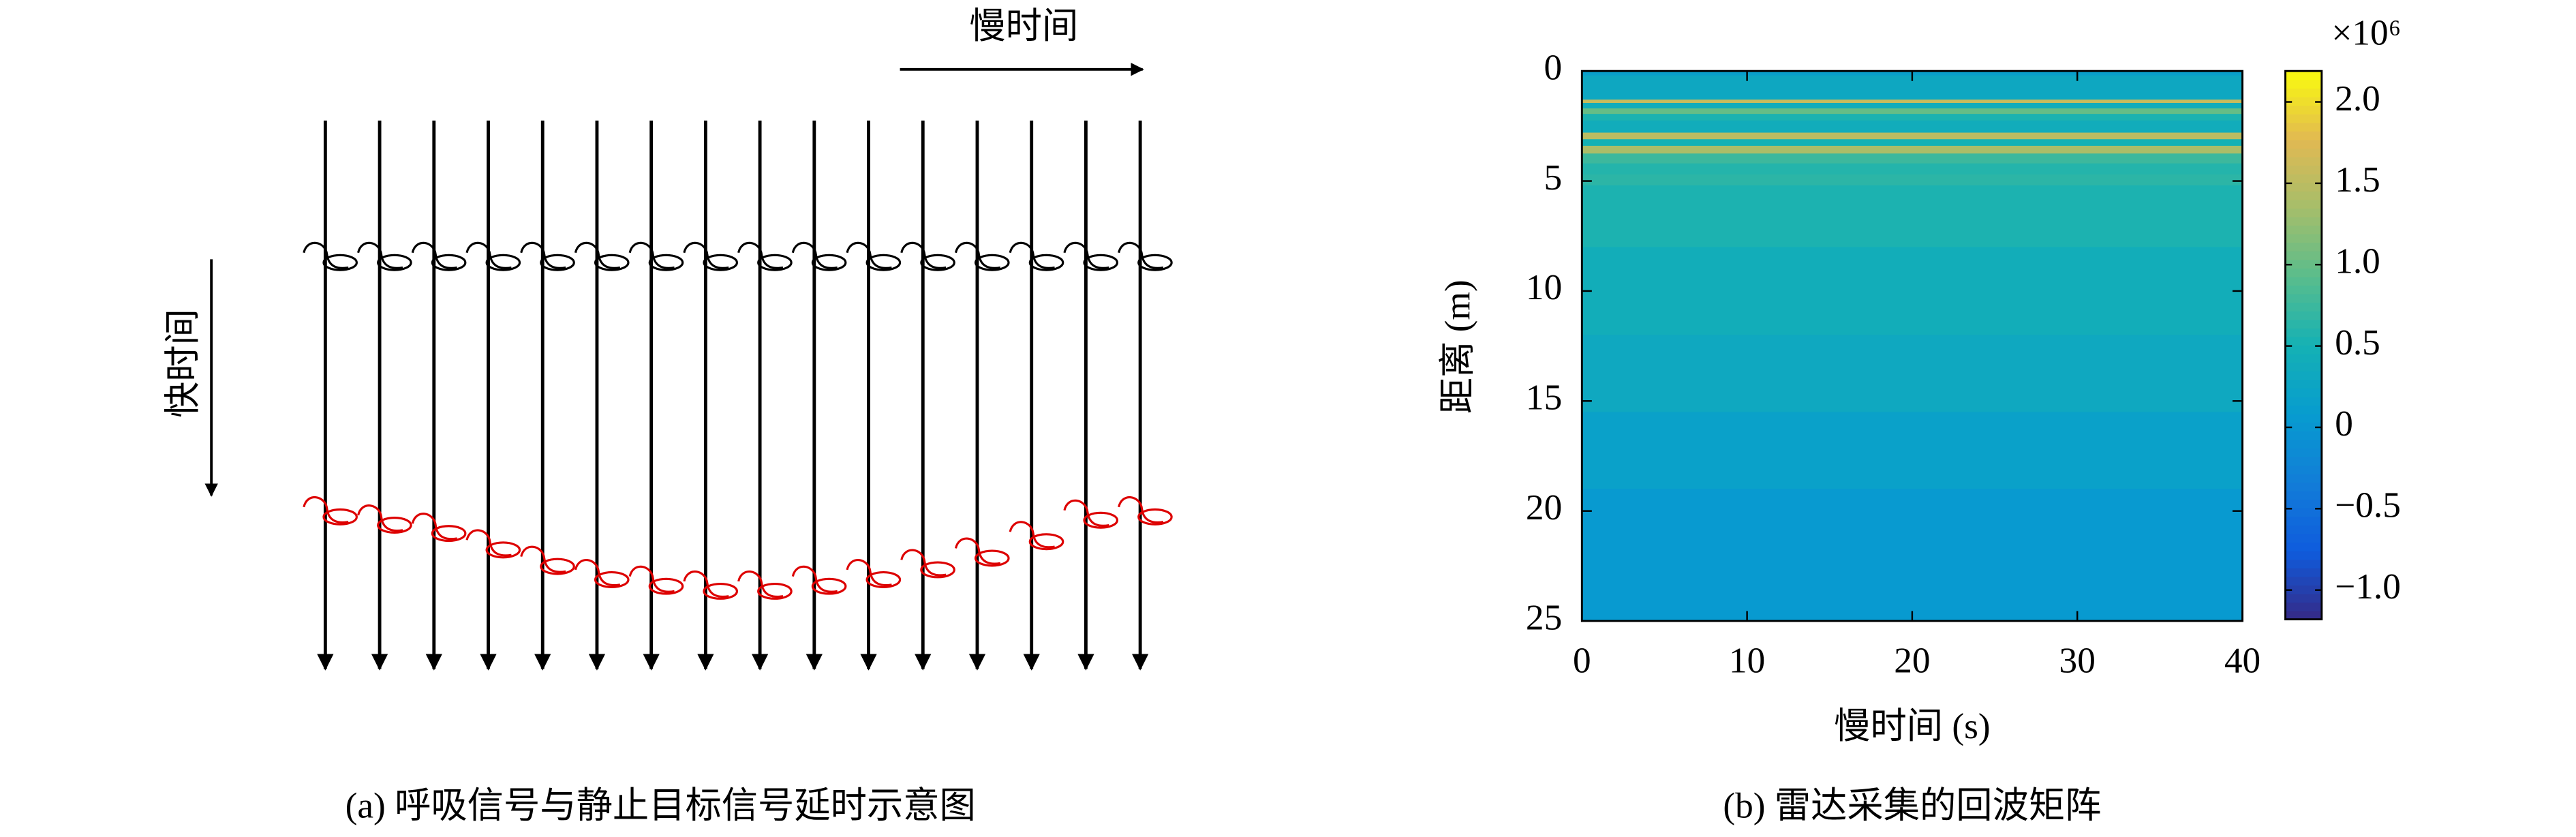 The height and width of the screenshot is (837, 2576). Describe the element at coordinates (1747, 660) in the screenshot. I see `x-tick-label: 10` at that location.